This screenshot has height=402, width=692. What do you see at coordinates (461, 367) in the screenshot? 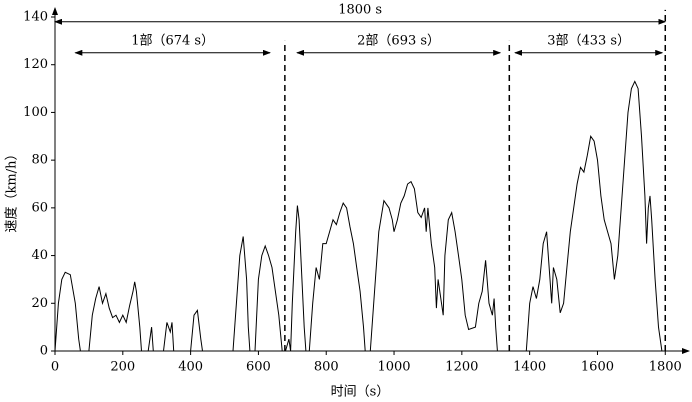
I see `x-tick-label: 1200` at bounding box center [461, 367].